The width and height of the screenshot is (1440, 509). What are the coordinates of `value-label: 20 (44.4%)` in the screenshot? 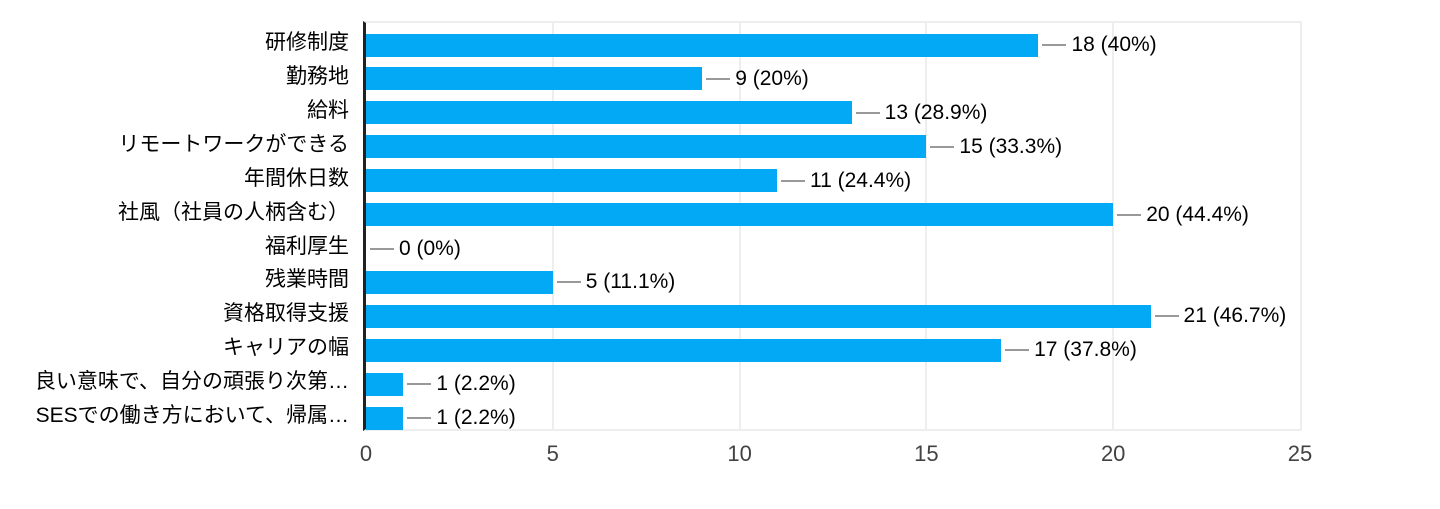 It's located at (1197, 214).